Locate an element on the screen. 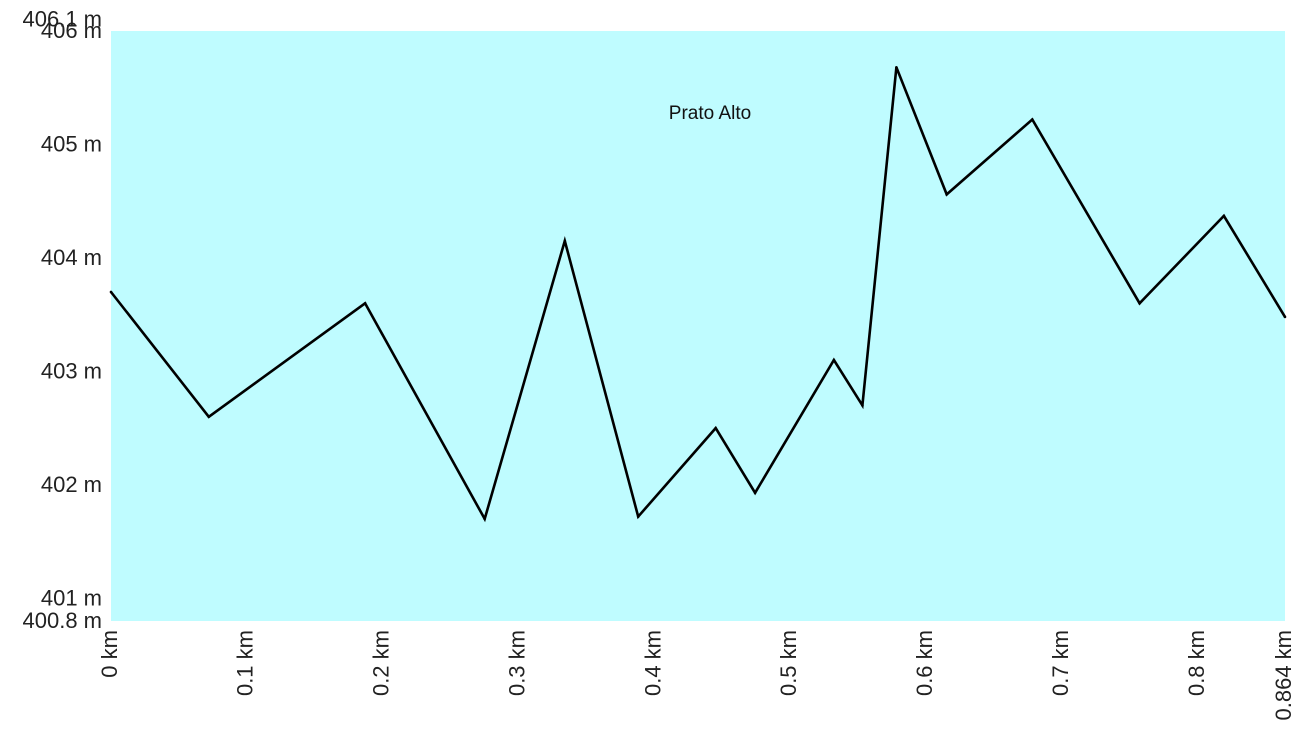 The width and height of the screenshot is (1310, 738). x-tick-label: 0.2 km is located at coordinates (381, 663).